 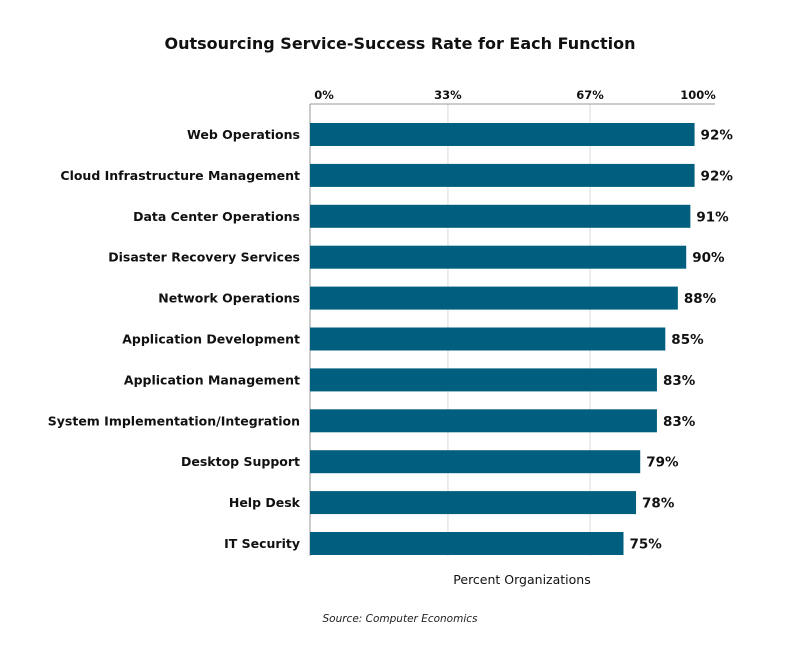 What do you see at coordinates (698, 95) in the screenshot?
I see `x-tick-label: 100%` at bounding box center [698, 95].